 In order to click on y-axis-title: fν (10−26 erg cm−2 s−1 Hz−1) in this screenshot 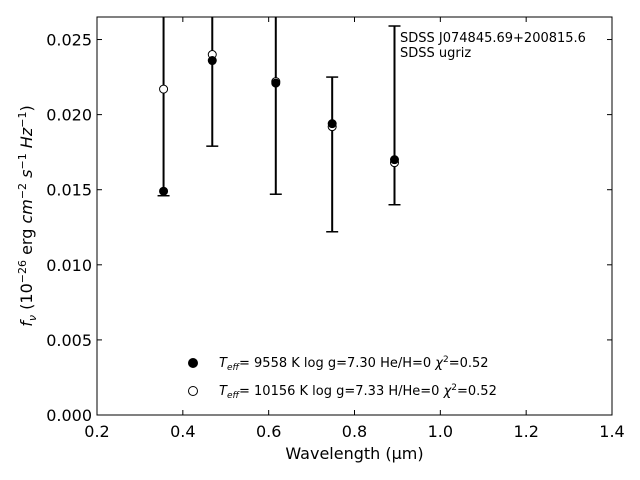, I will do `click(27, 215)`.